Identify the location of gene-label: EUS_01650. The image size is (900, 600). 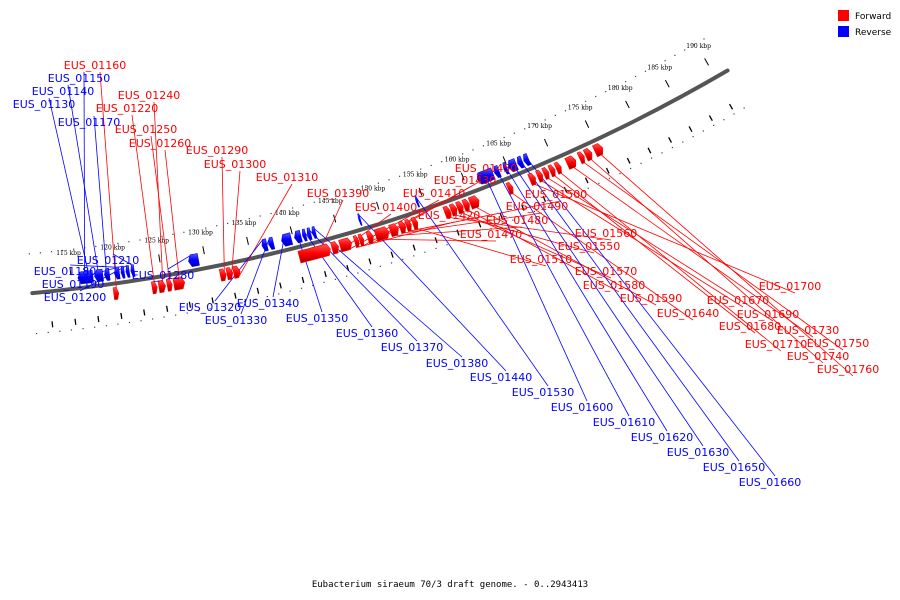
(734, 467).